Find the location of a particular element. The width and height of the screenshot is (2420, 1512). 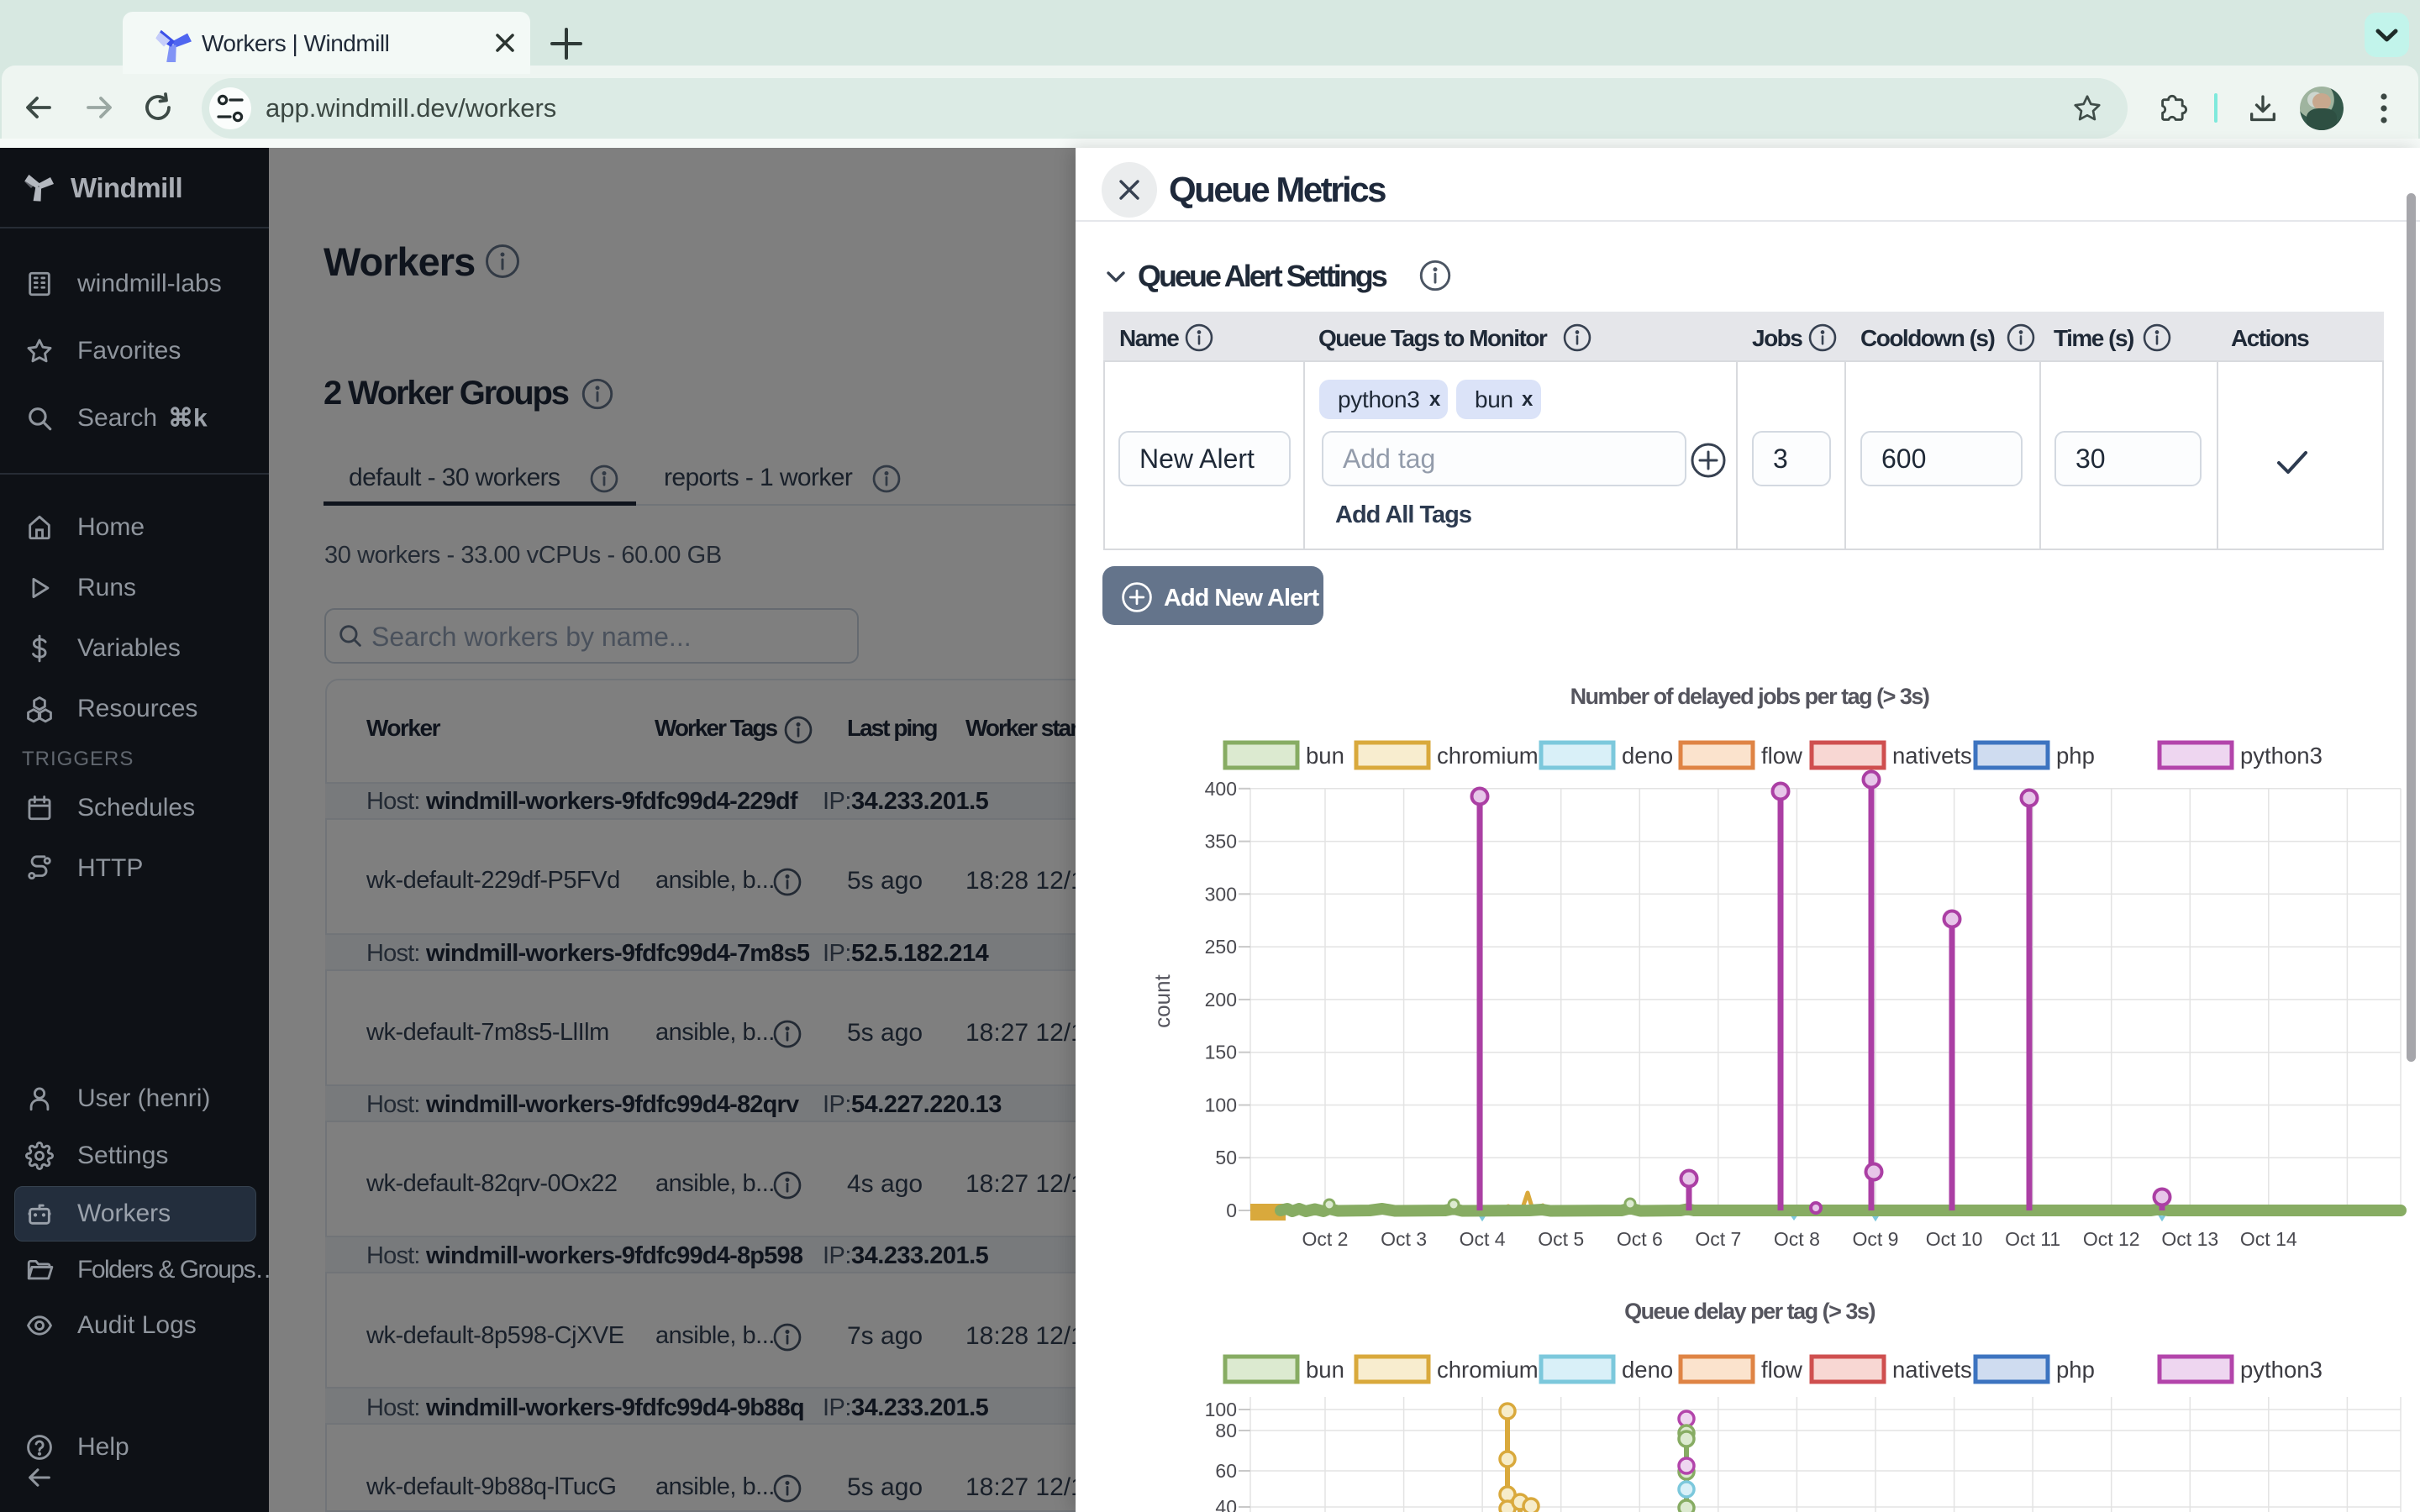

svg-text: 250 is located at coordinates (1221, 947).